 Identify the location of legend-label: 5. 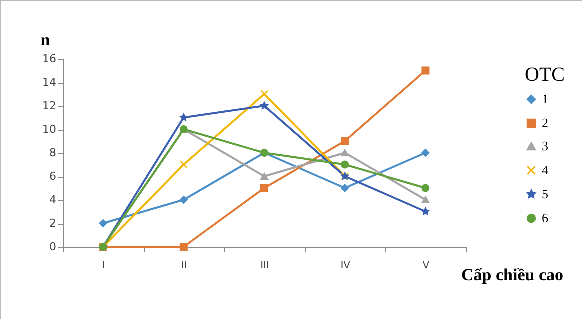
(545, 194).